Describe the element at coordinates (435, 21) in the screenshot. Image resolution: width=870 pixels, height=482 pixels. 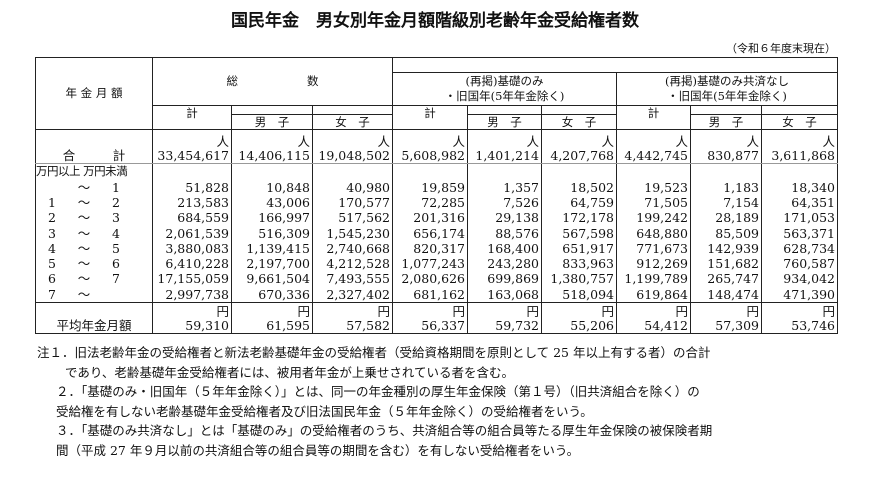
I see `page-title: 国民年金 男女別年金月額階級別老齢年金受給権者数` at that location.